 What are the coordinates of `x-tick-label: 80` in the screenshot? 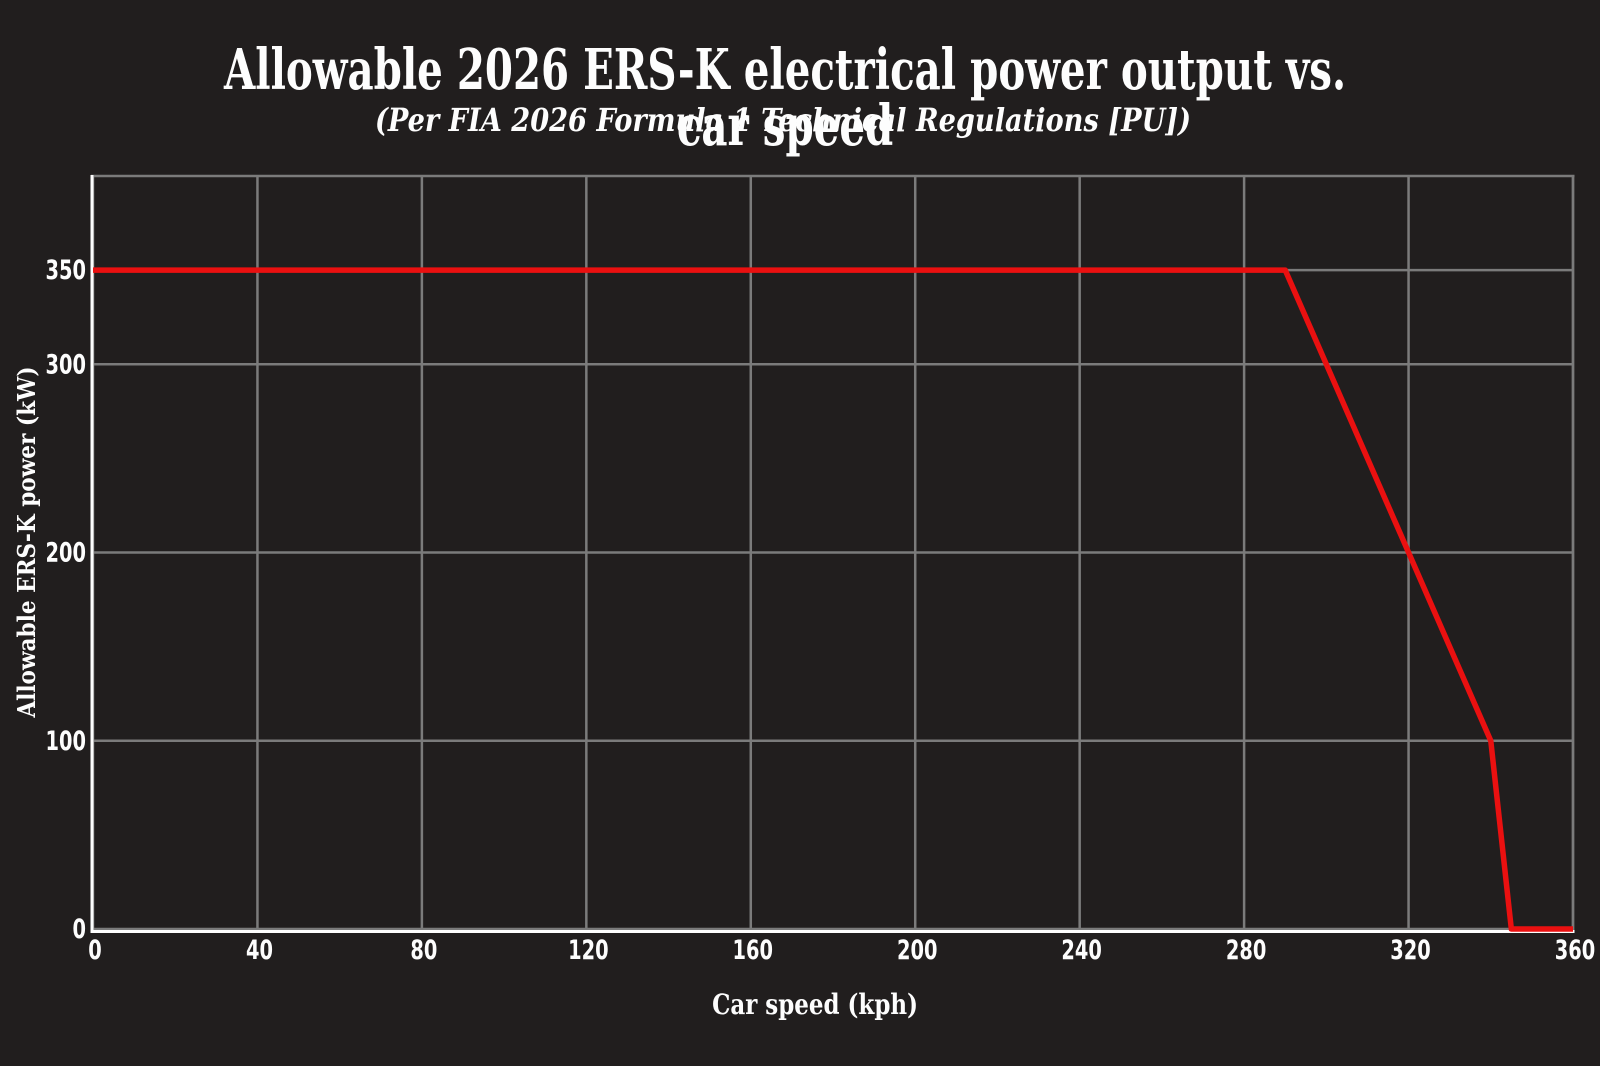 It's located at (423, 950).